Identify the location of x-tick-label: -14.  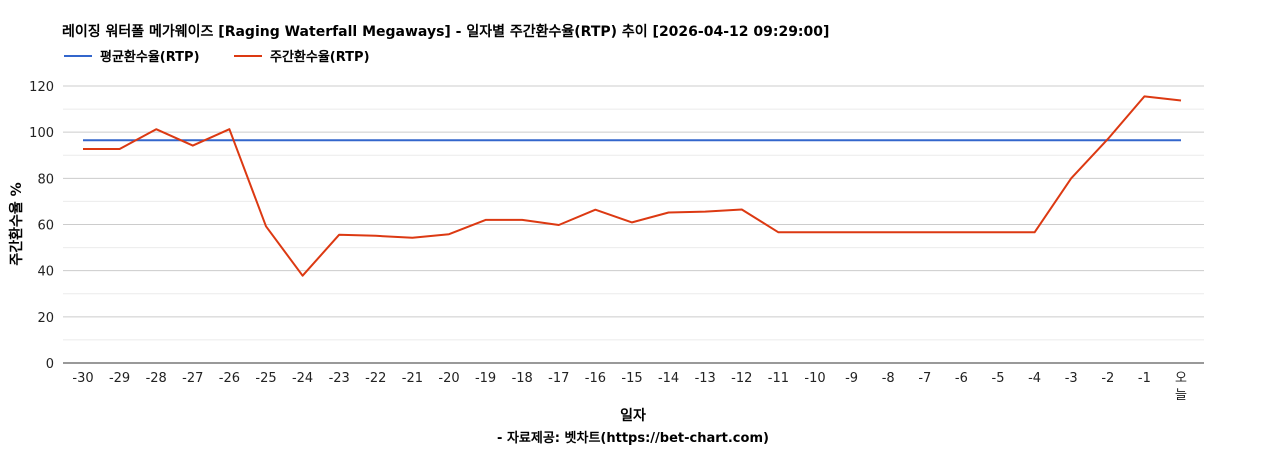
(668, 378).